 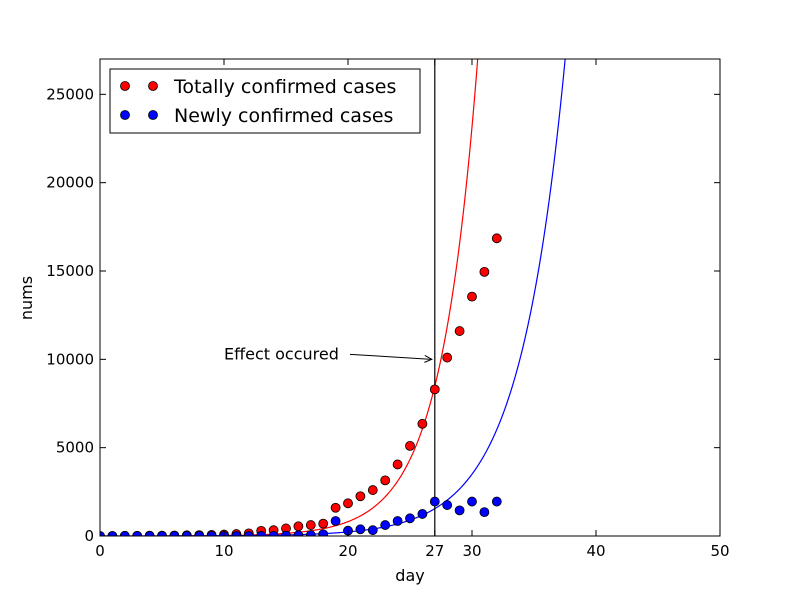 I want to click on x-tick-label: 50, so click(x=719, y=551).